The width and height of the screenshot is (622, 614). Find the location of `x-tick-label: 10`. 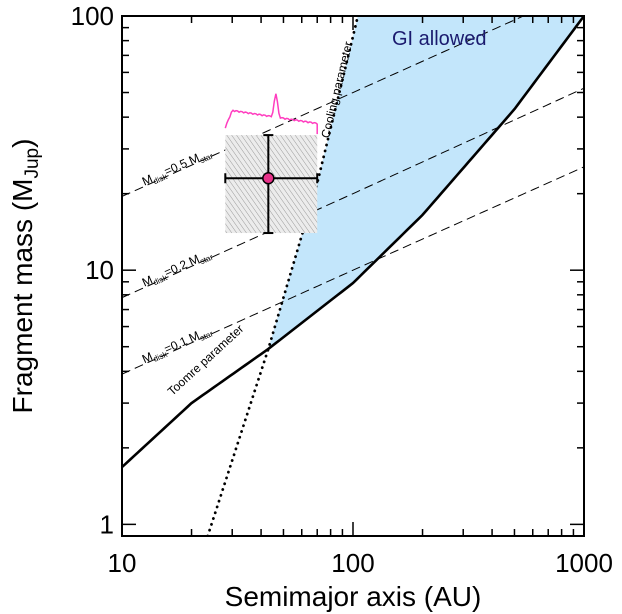

x-tick-label: 10 is located at coordinates (122, 563).